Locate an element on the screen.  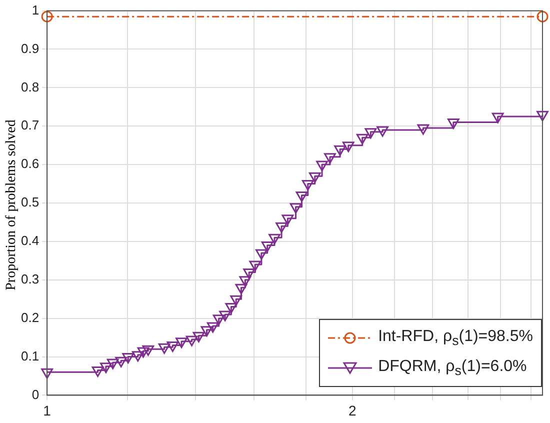
y-tick-label: 0.2 is located at coordinates (30, 317).